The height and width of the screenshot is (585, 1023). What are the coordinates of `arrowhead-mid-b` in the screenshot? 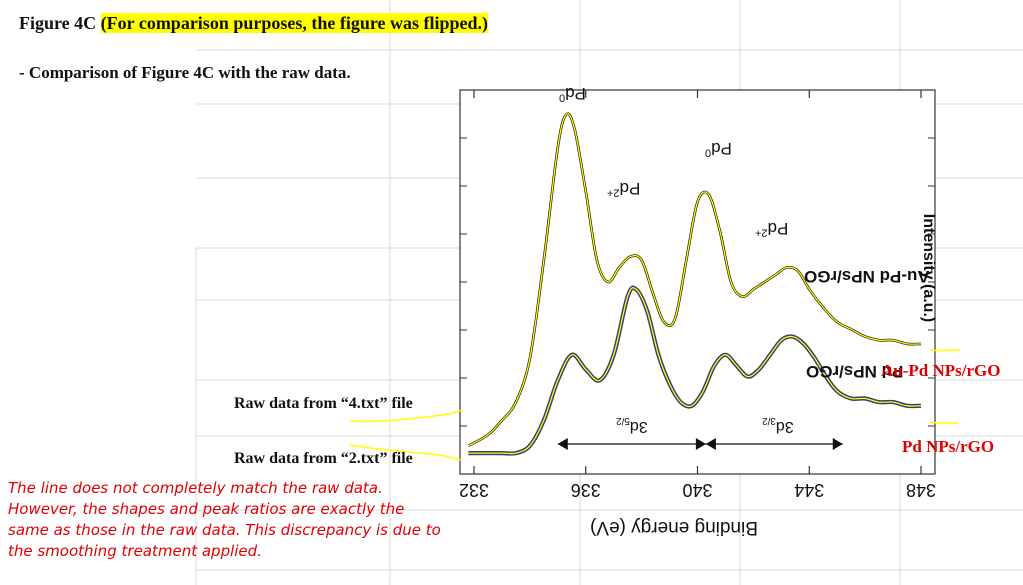 It's located at (710, 444).